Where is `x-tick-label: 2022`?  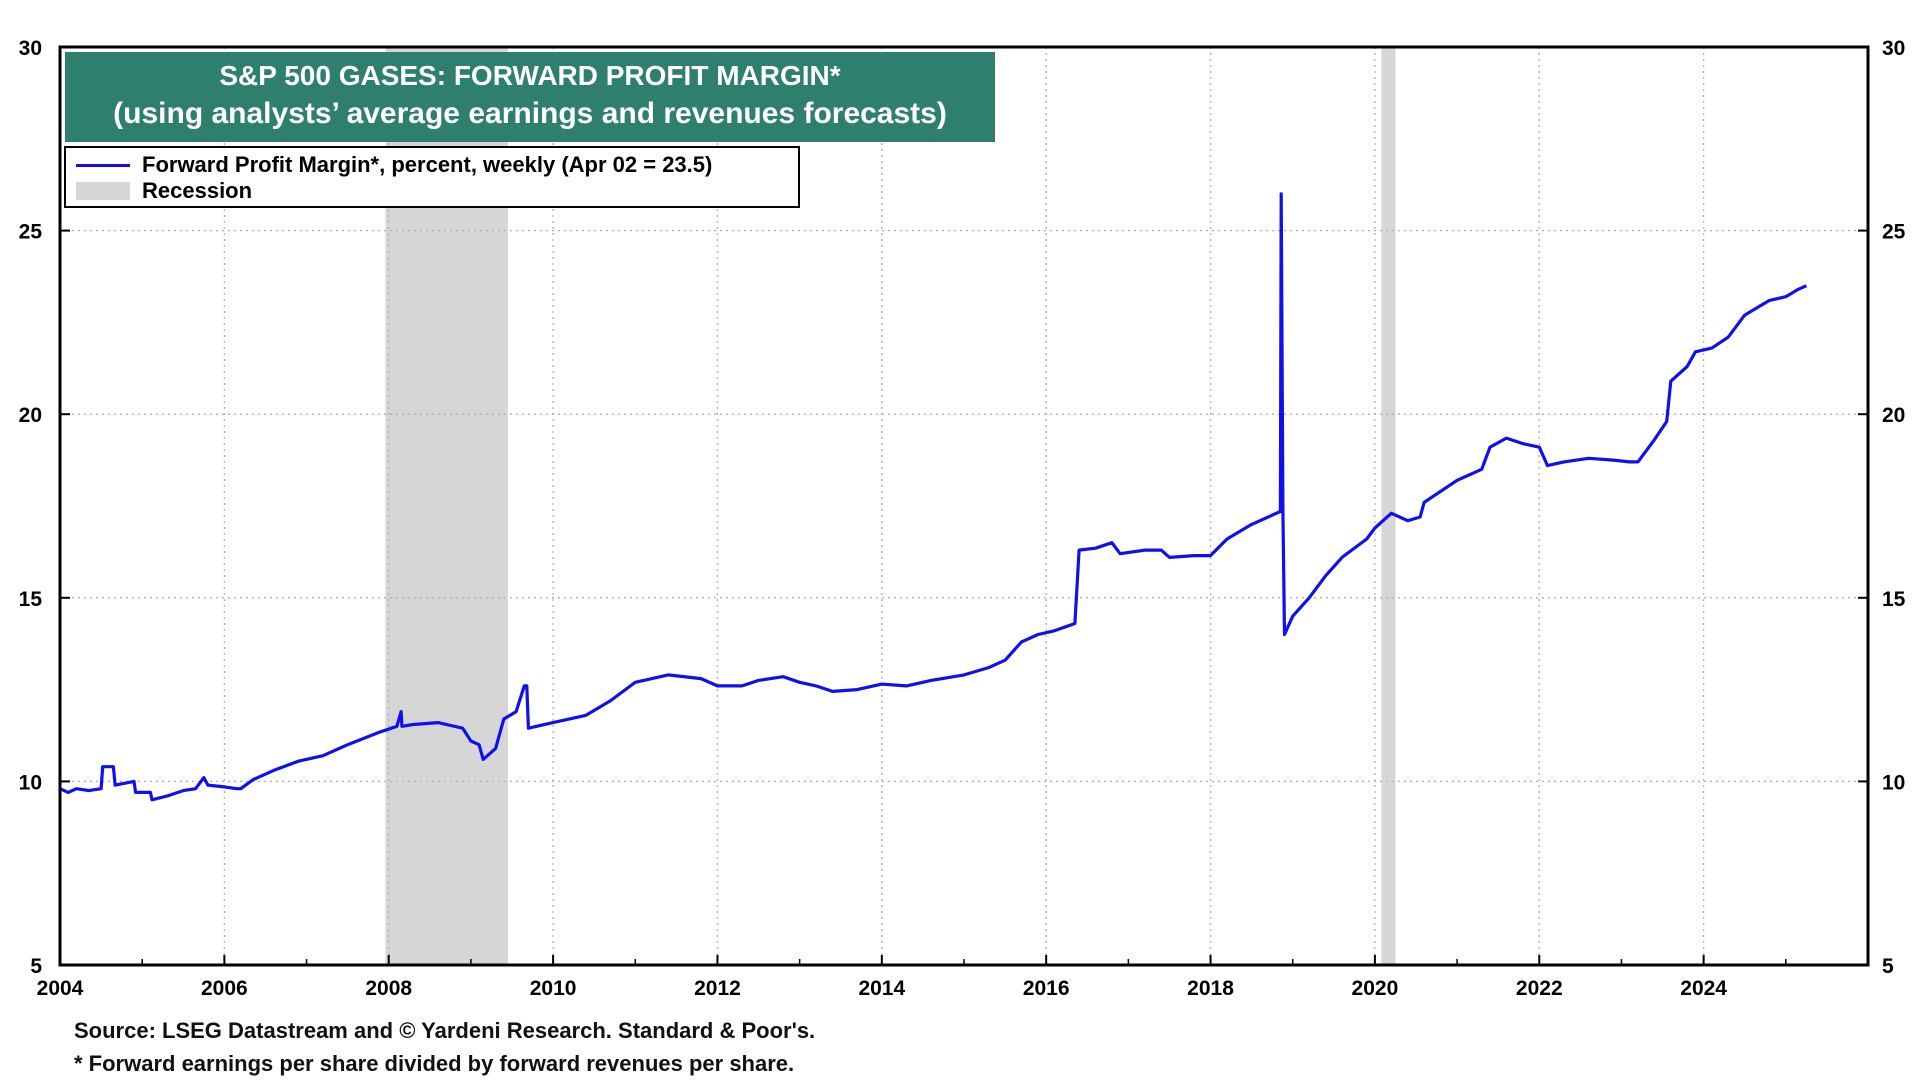
x-tick-label: 2022 is located at coordinates (1539, 988).